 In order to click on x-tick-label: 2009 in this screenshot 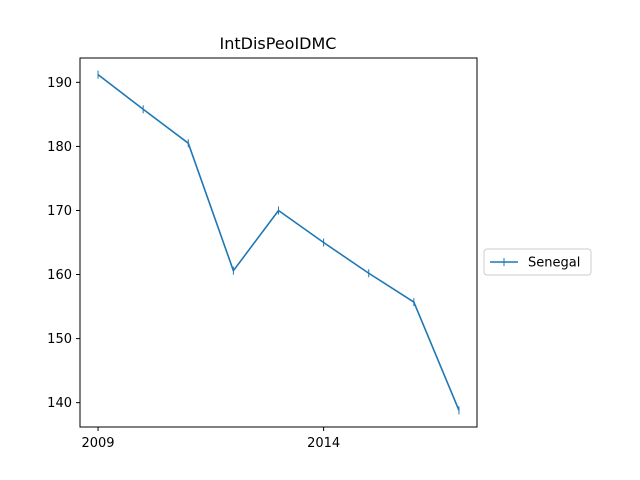, I will do `click(97, 443)`.